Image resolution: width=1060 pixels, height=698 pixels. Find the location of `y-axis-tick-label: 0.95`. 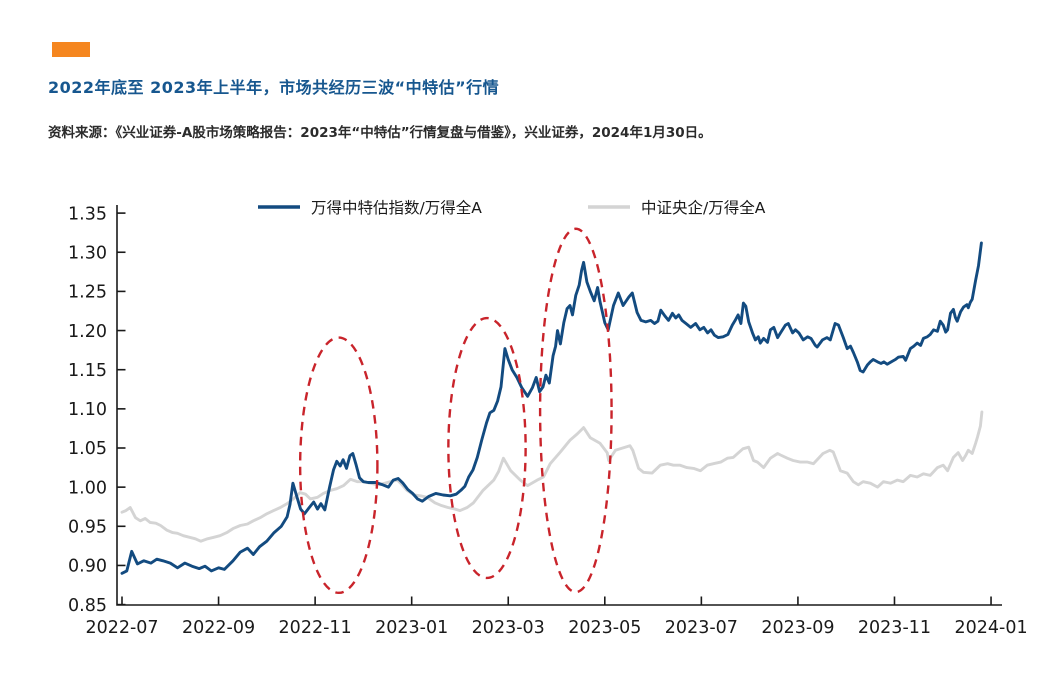

y-axis-tick-label: 0.95 is located at coordinates (87, 528).